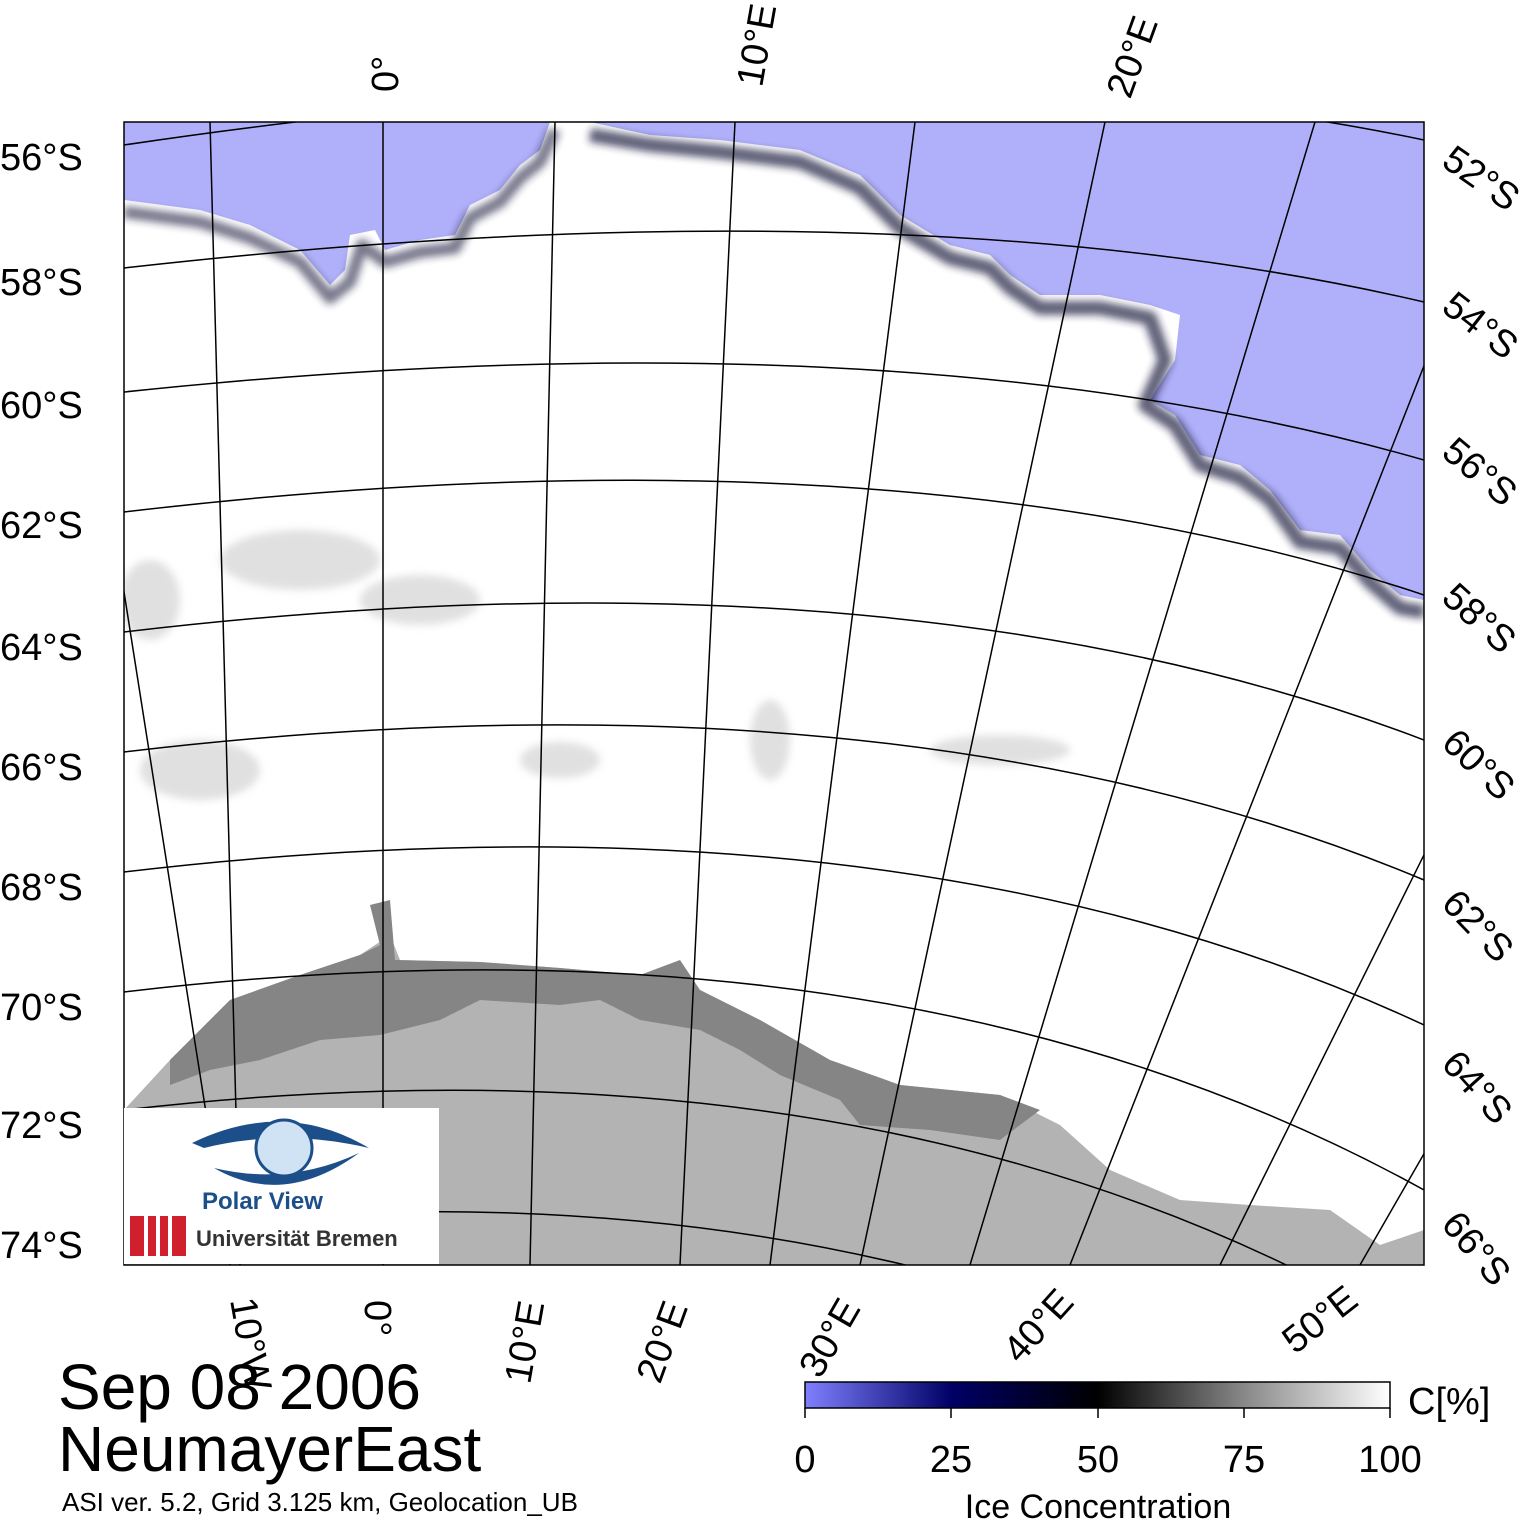 Image resolution: width=1536 pixels, height=1523 pixels. I want to click on bottom-label-20e: 20°E, so click(663, 1342).